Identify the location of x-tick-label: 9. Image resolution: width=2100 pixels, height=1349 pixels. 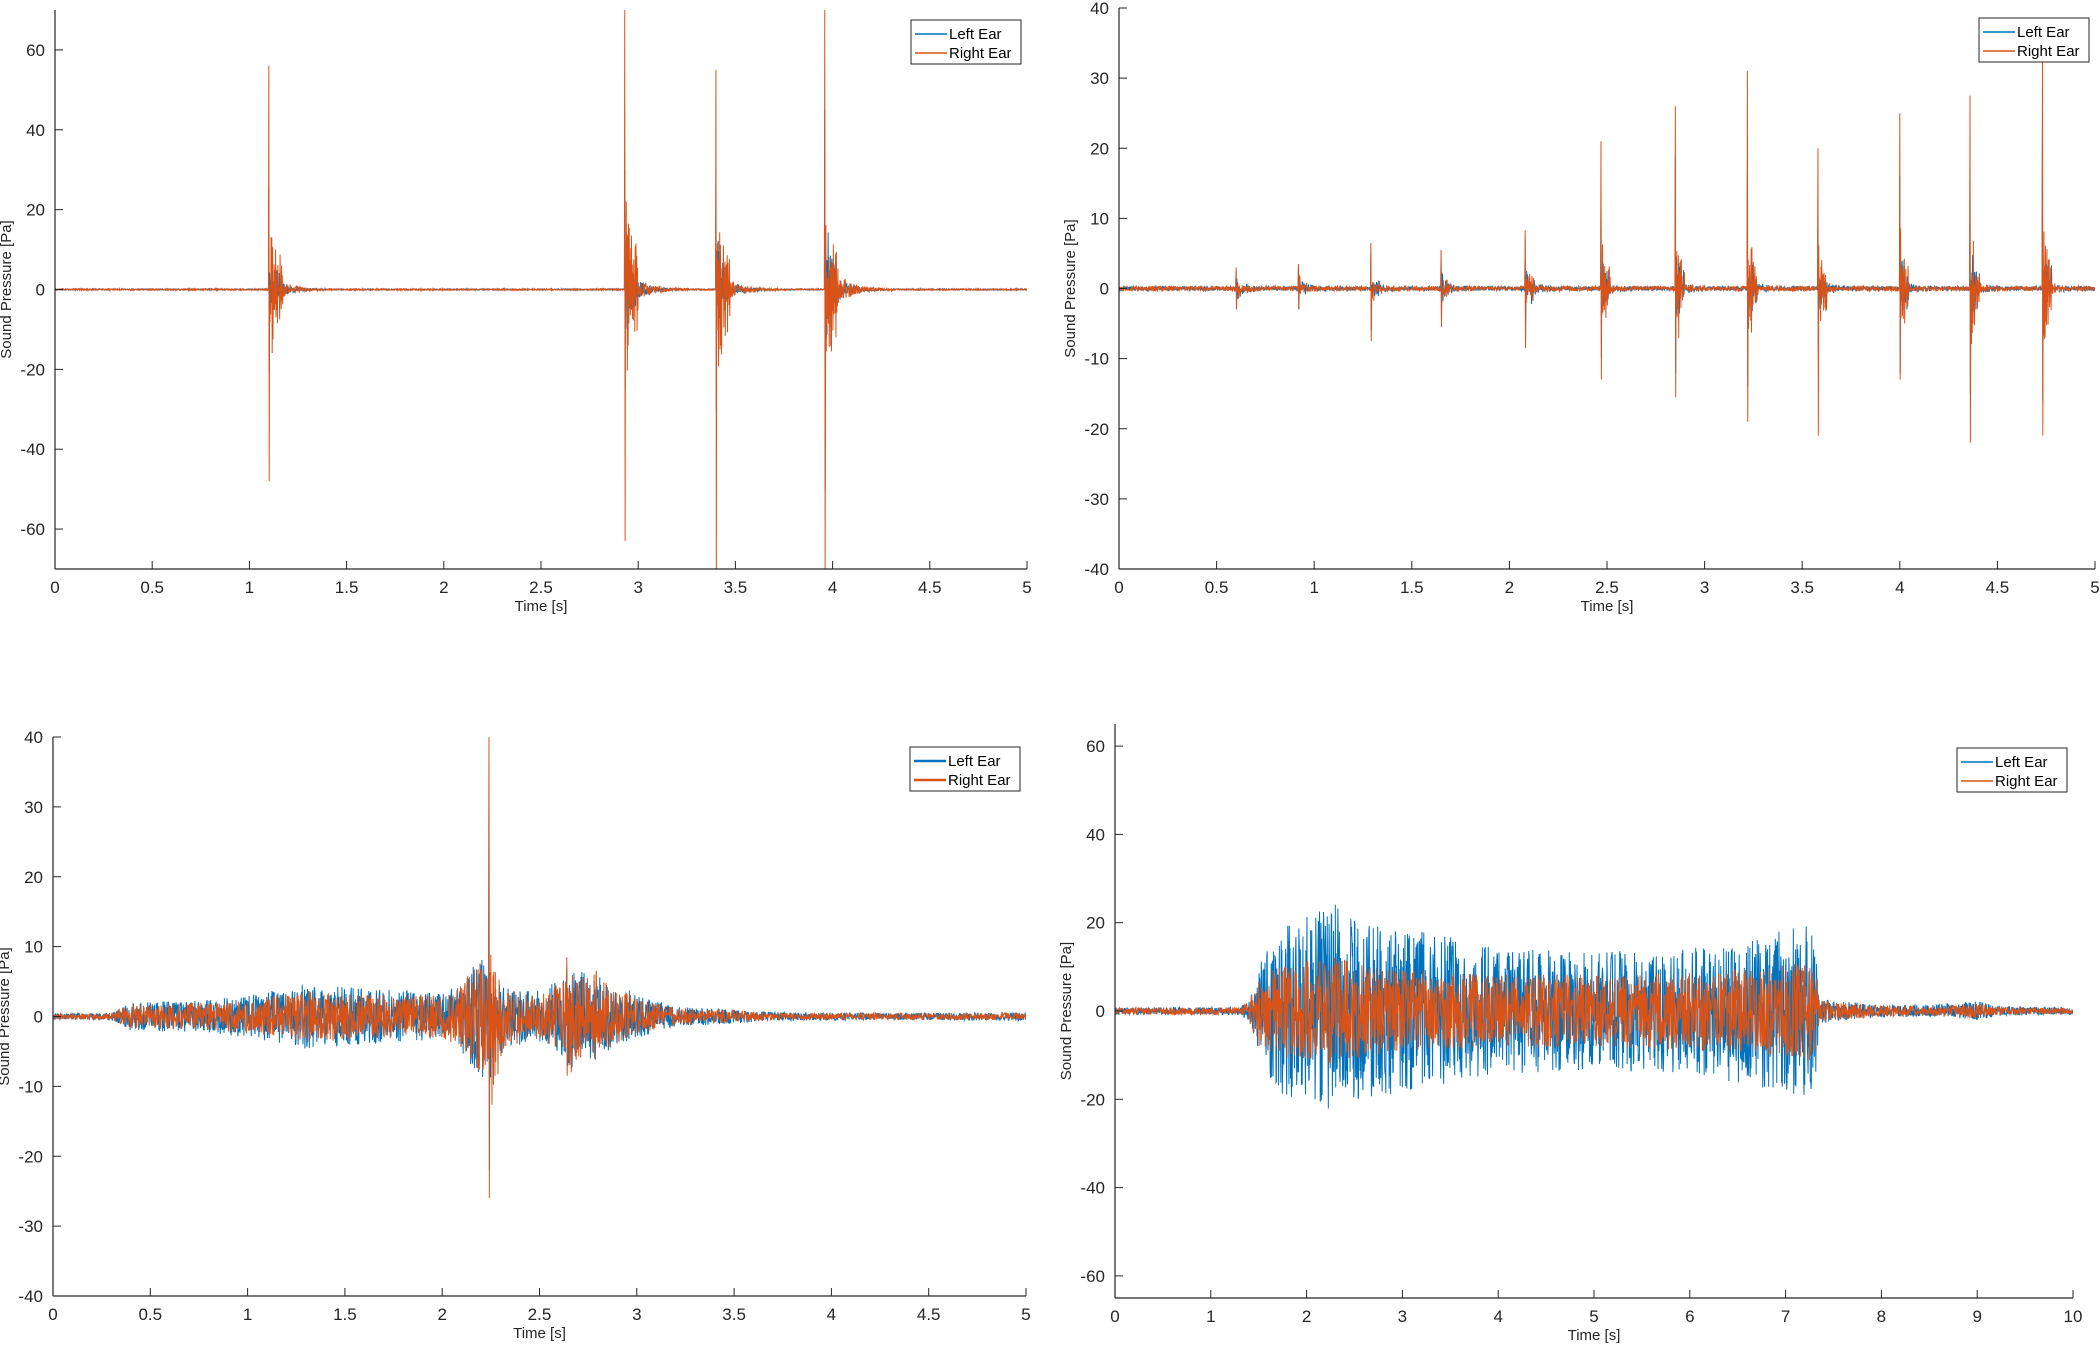
(1976, 1316).